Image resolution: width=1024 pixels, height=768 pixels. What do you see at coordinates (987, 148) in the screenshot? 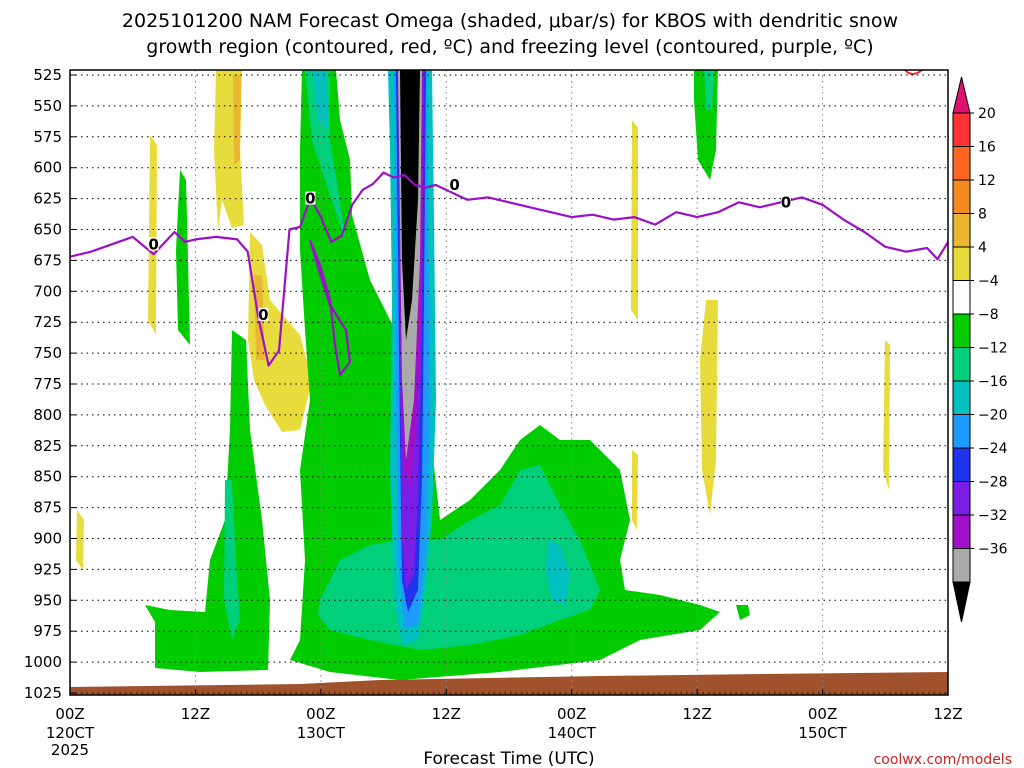
I see `colorbar-label: 16` at bounding box center [987, 148].